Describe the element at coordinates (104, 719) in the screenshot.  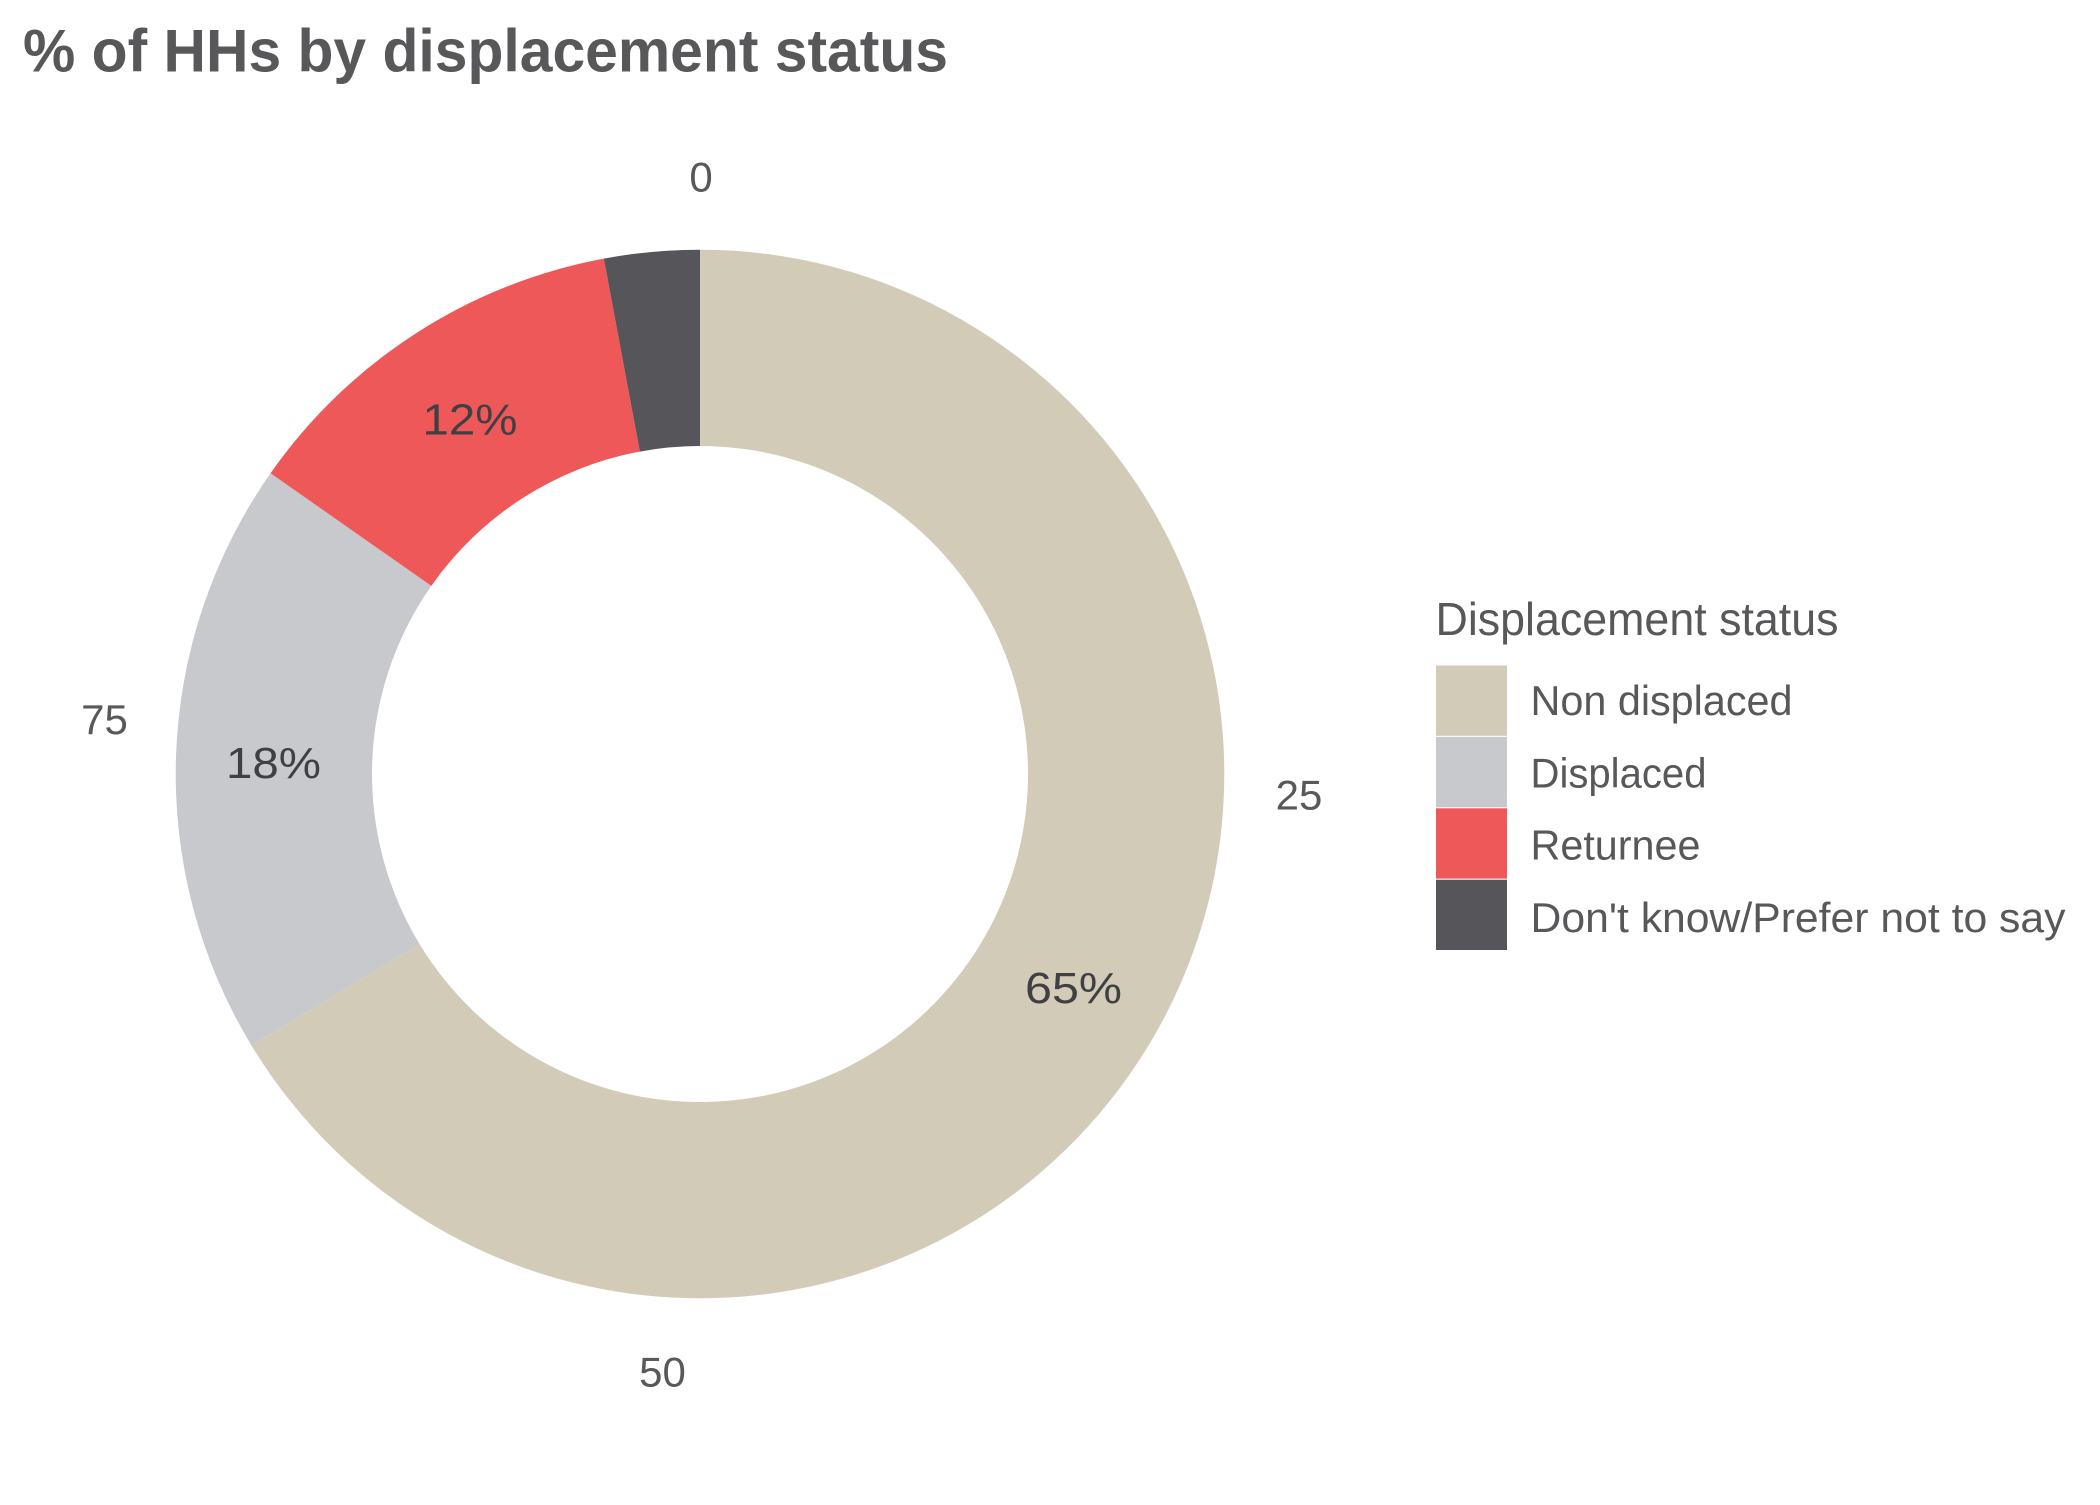
I see `svg-text: 75` at that location.